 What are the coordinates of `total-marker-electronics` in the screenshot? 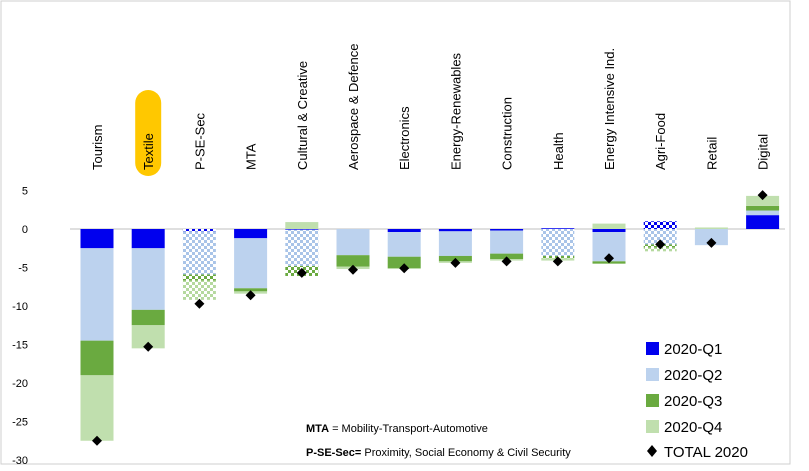 It's located at (404, 268).